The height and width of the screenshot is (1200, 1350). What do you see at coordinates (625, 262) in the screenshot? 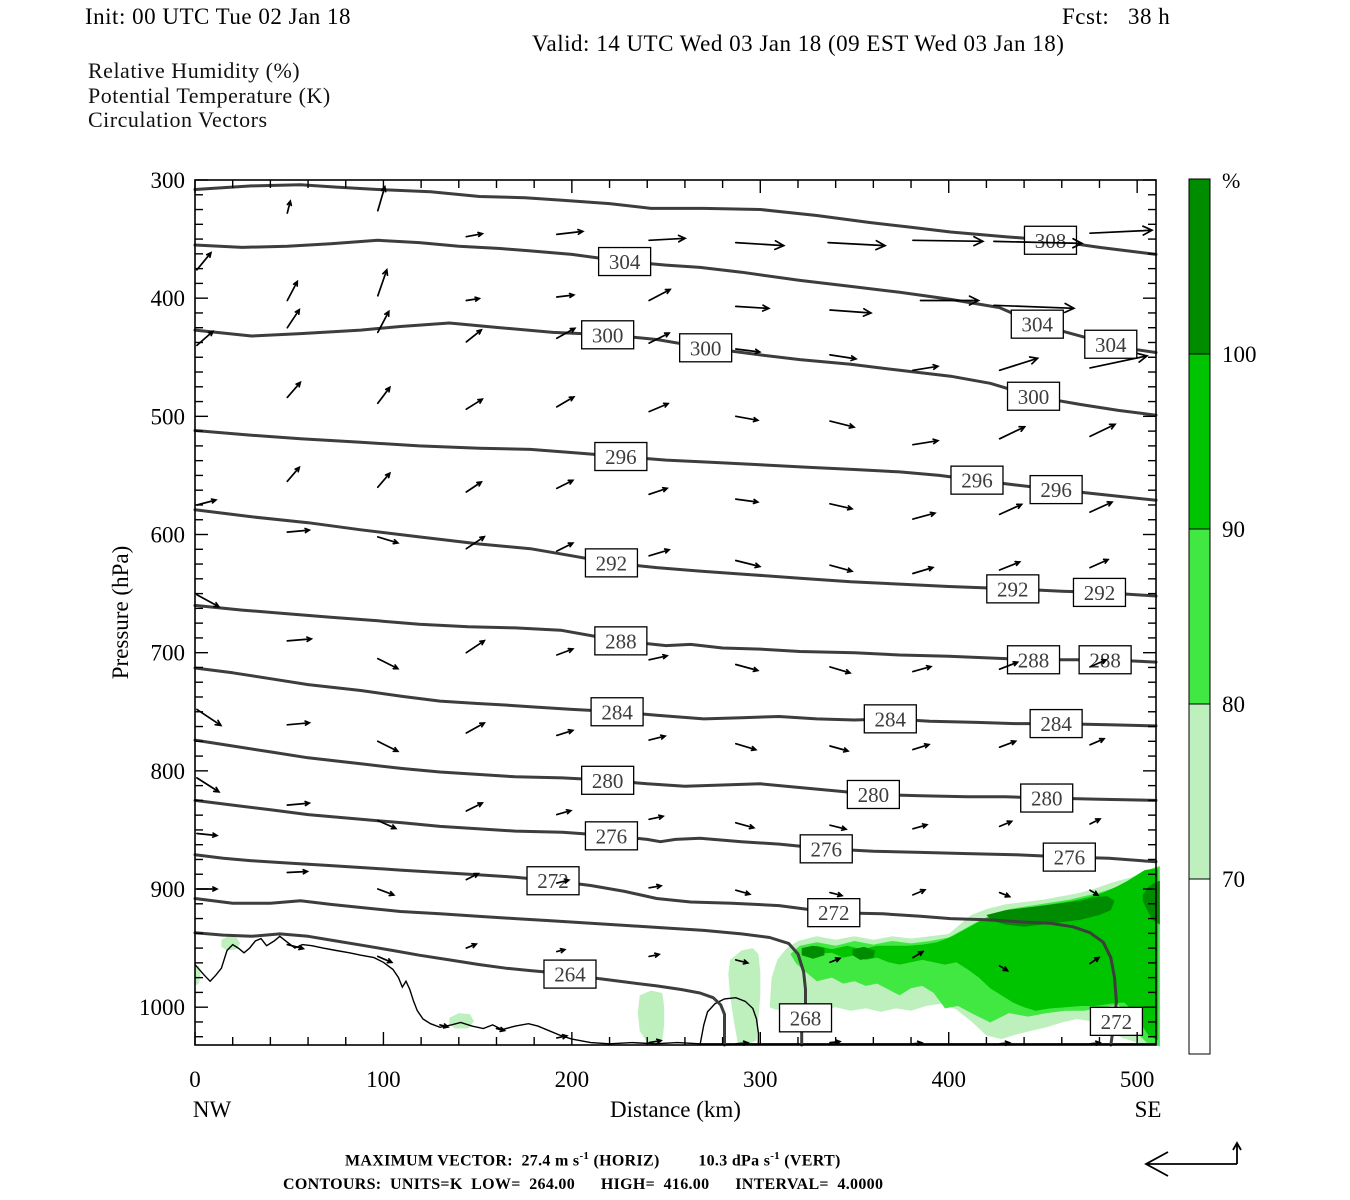
I see `contour-label-value: 304` at bounding box center [625, 262].